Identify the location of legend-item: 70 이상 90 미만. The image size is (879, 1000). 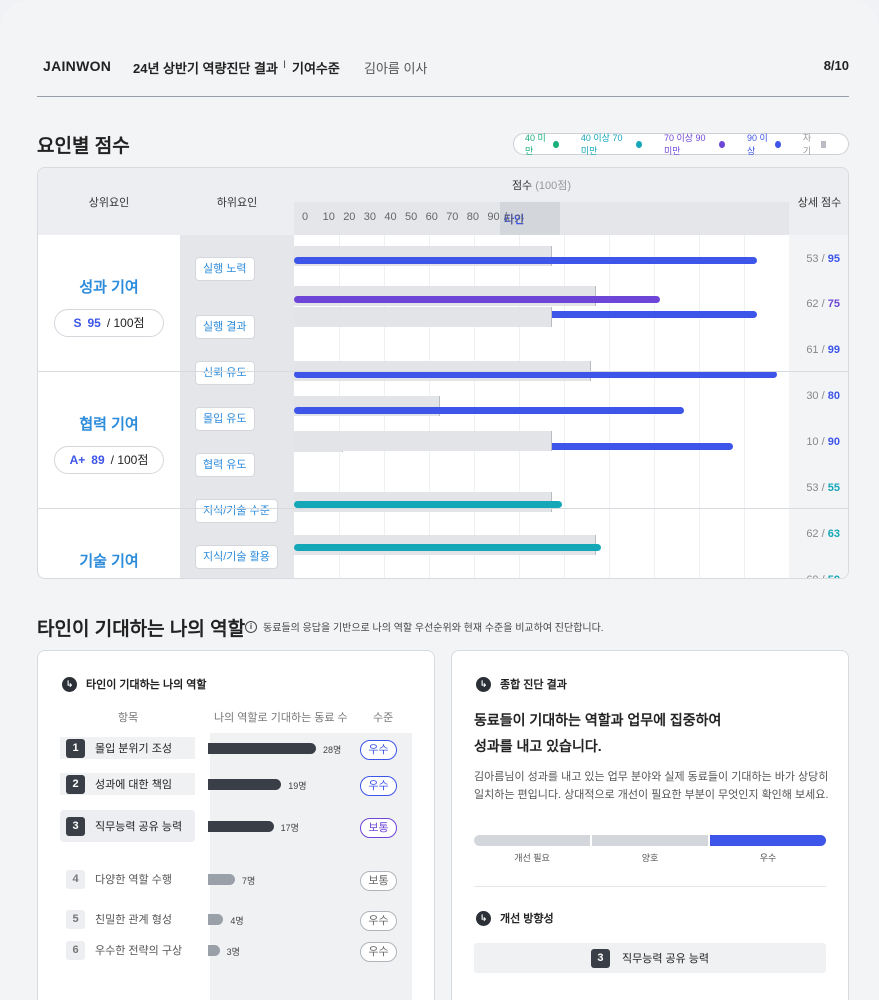
(700, 144).